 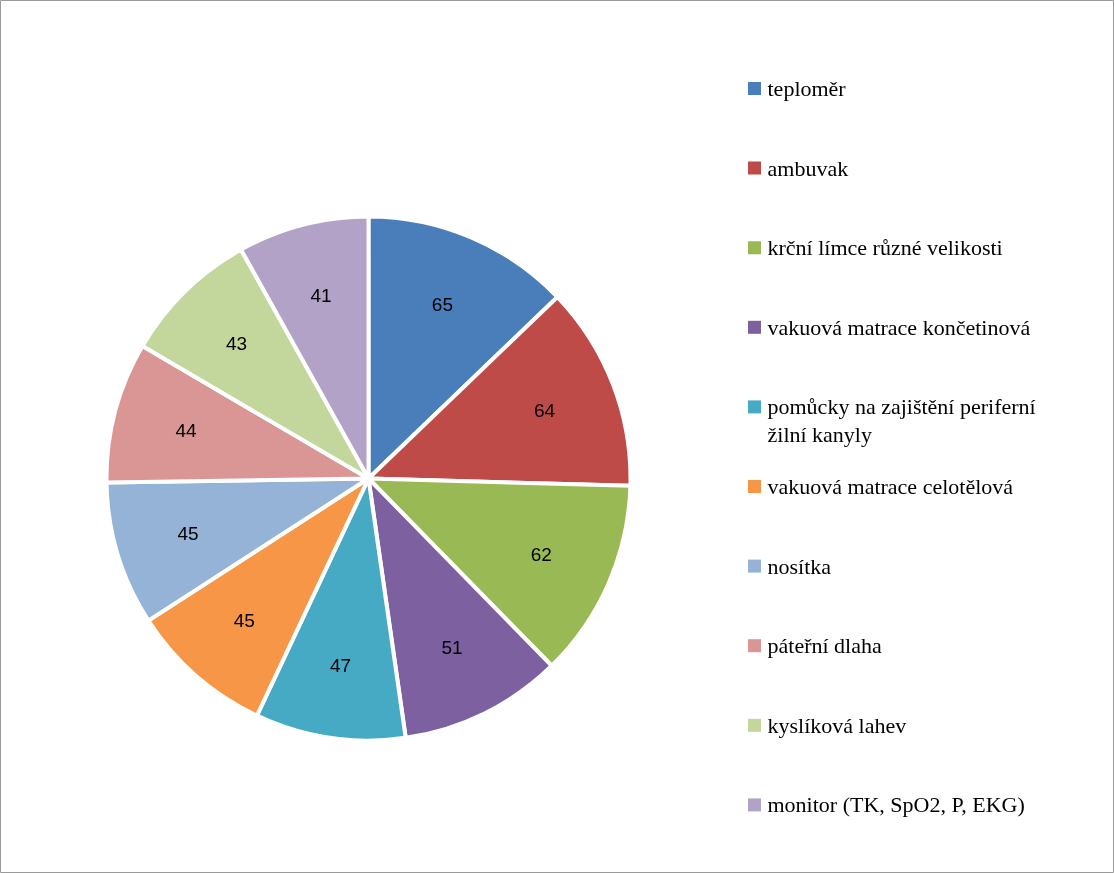 What do you see at coordinates (824, 646) in the screenshot?
I see `legend-label: páteřní dlaha` at bounding box center [824, 646].